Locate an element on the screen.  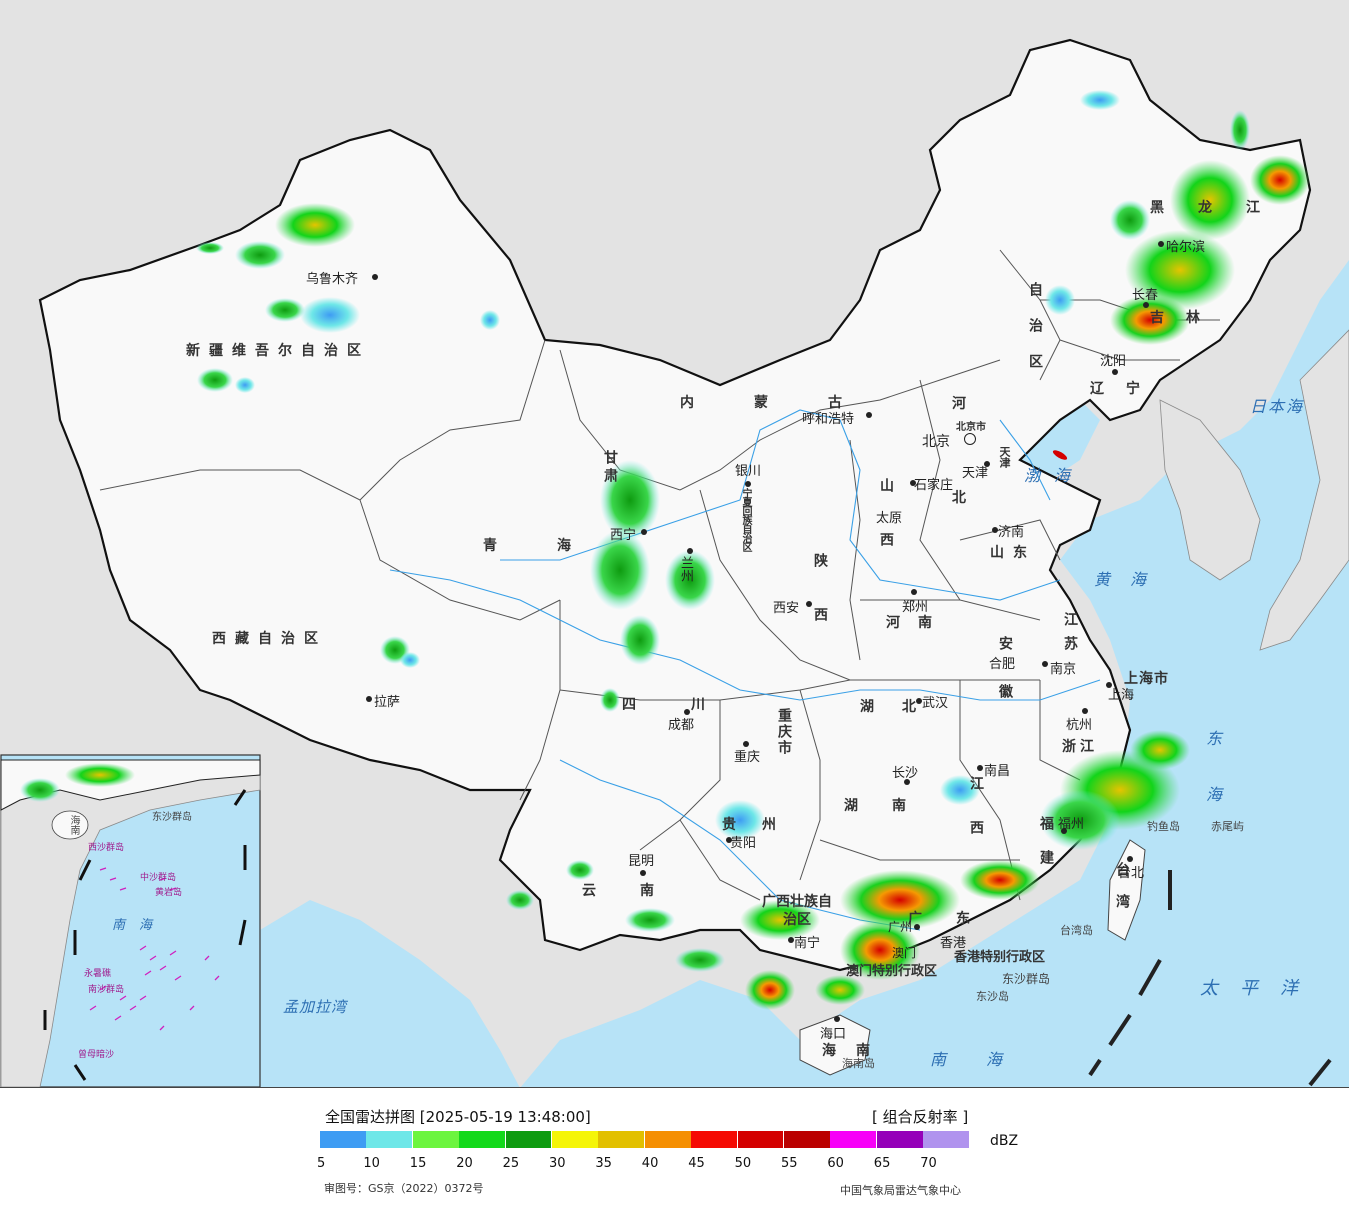
province-zhejiang: 浙江 is located at coordinates (1080, 747).